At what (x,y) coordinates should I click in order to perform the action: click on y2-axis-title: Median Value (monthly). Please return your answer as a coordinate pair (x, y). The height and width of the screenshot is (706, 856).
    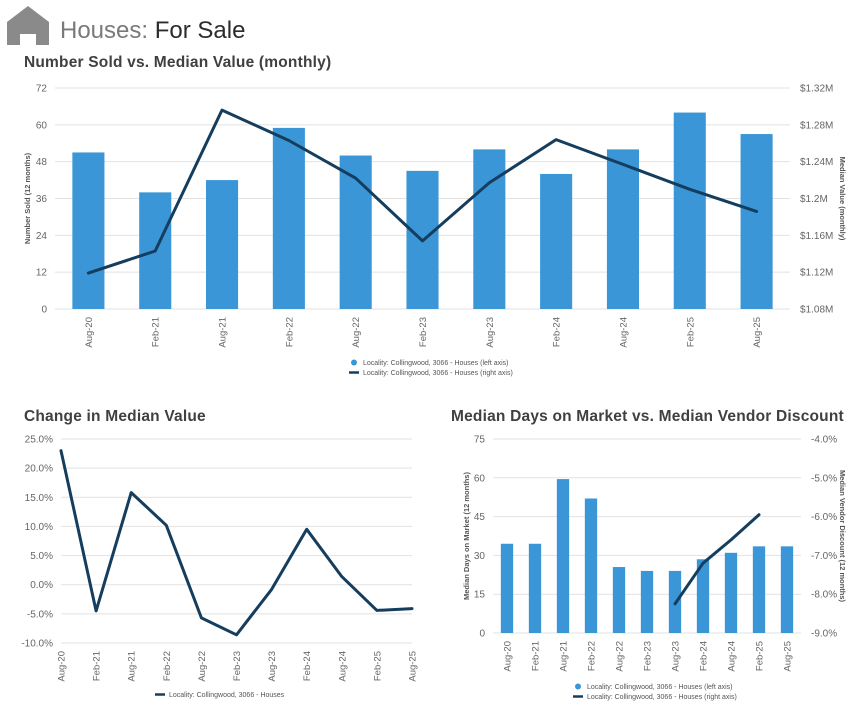
    Looking at the image, I should click on (842, 199).